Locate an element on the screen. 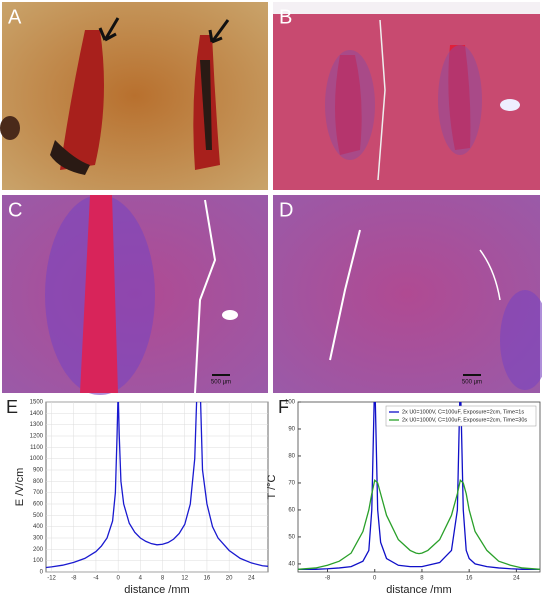  panel-label: C is located at coordinates (15, 210).